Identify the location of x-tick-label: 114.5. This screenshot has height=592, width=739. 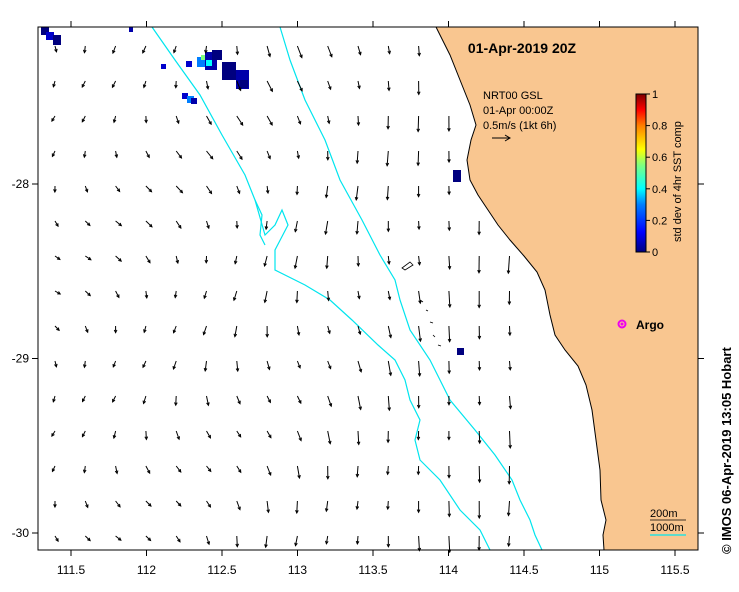
(523, 570).